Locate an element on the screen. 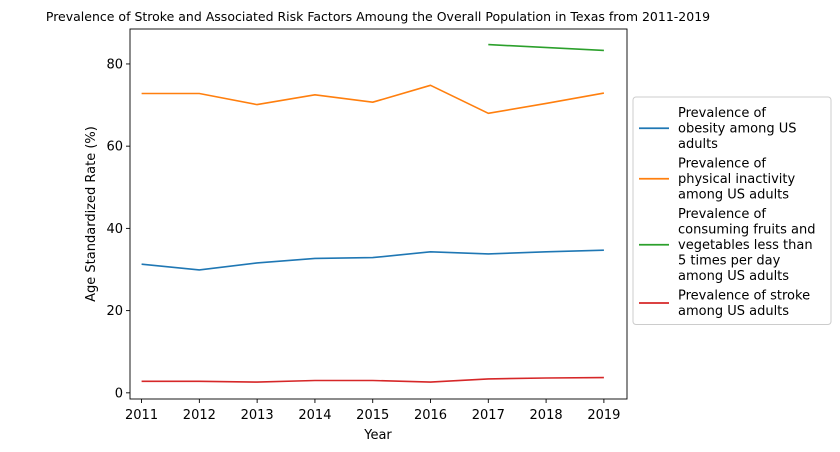 The image size is (840, 452). y-tick-label: 60 is located at coordinates (114, 147).